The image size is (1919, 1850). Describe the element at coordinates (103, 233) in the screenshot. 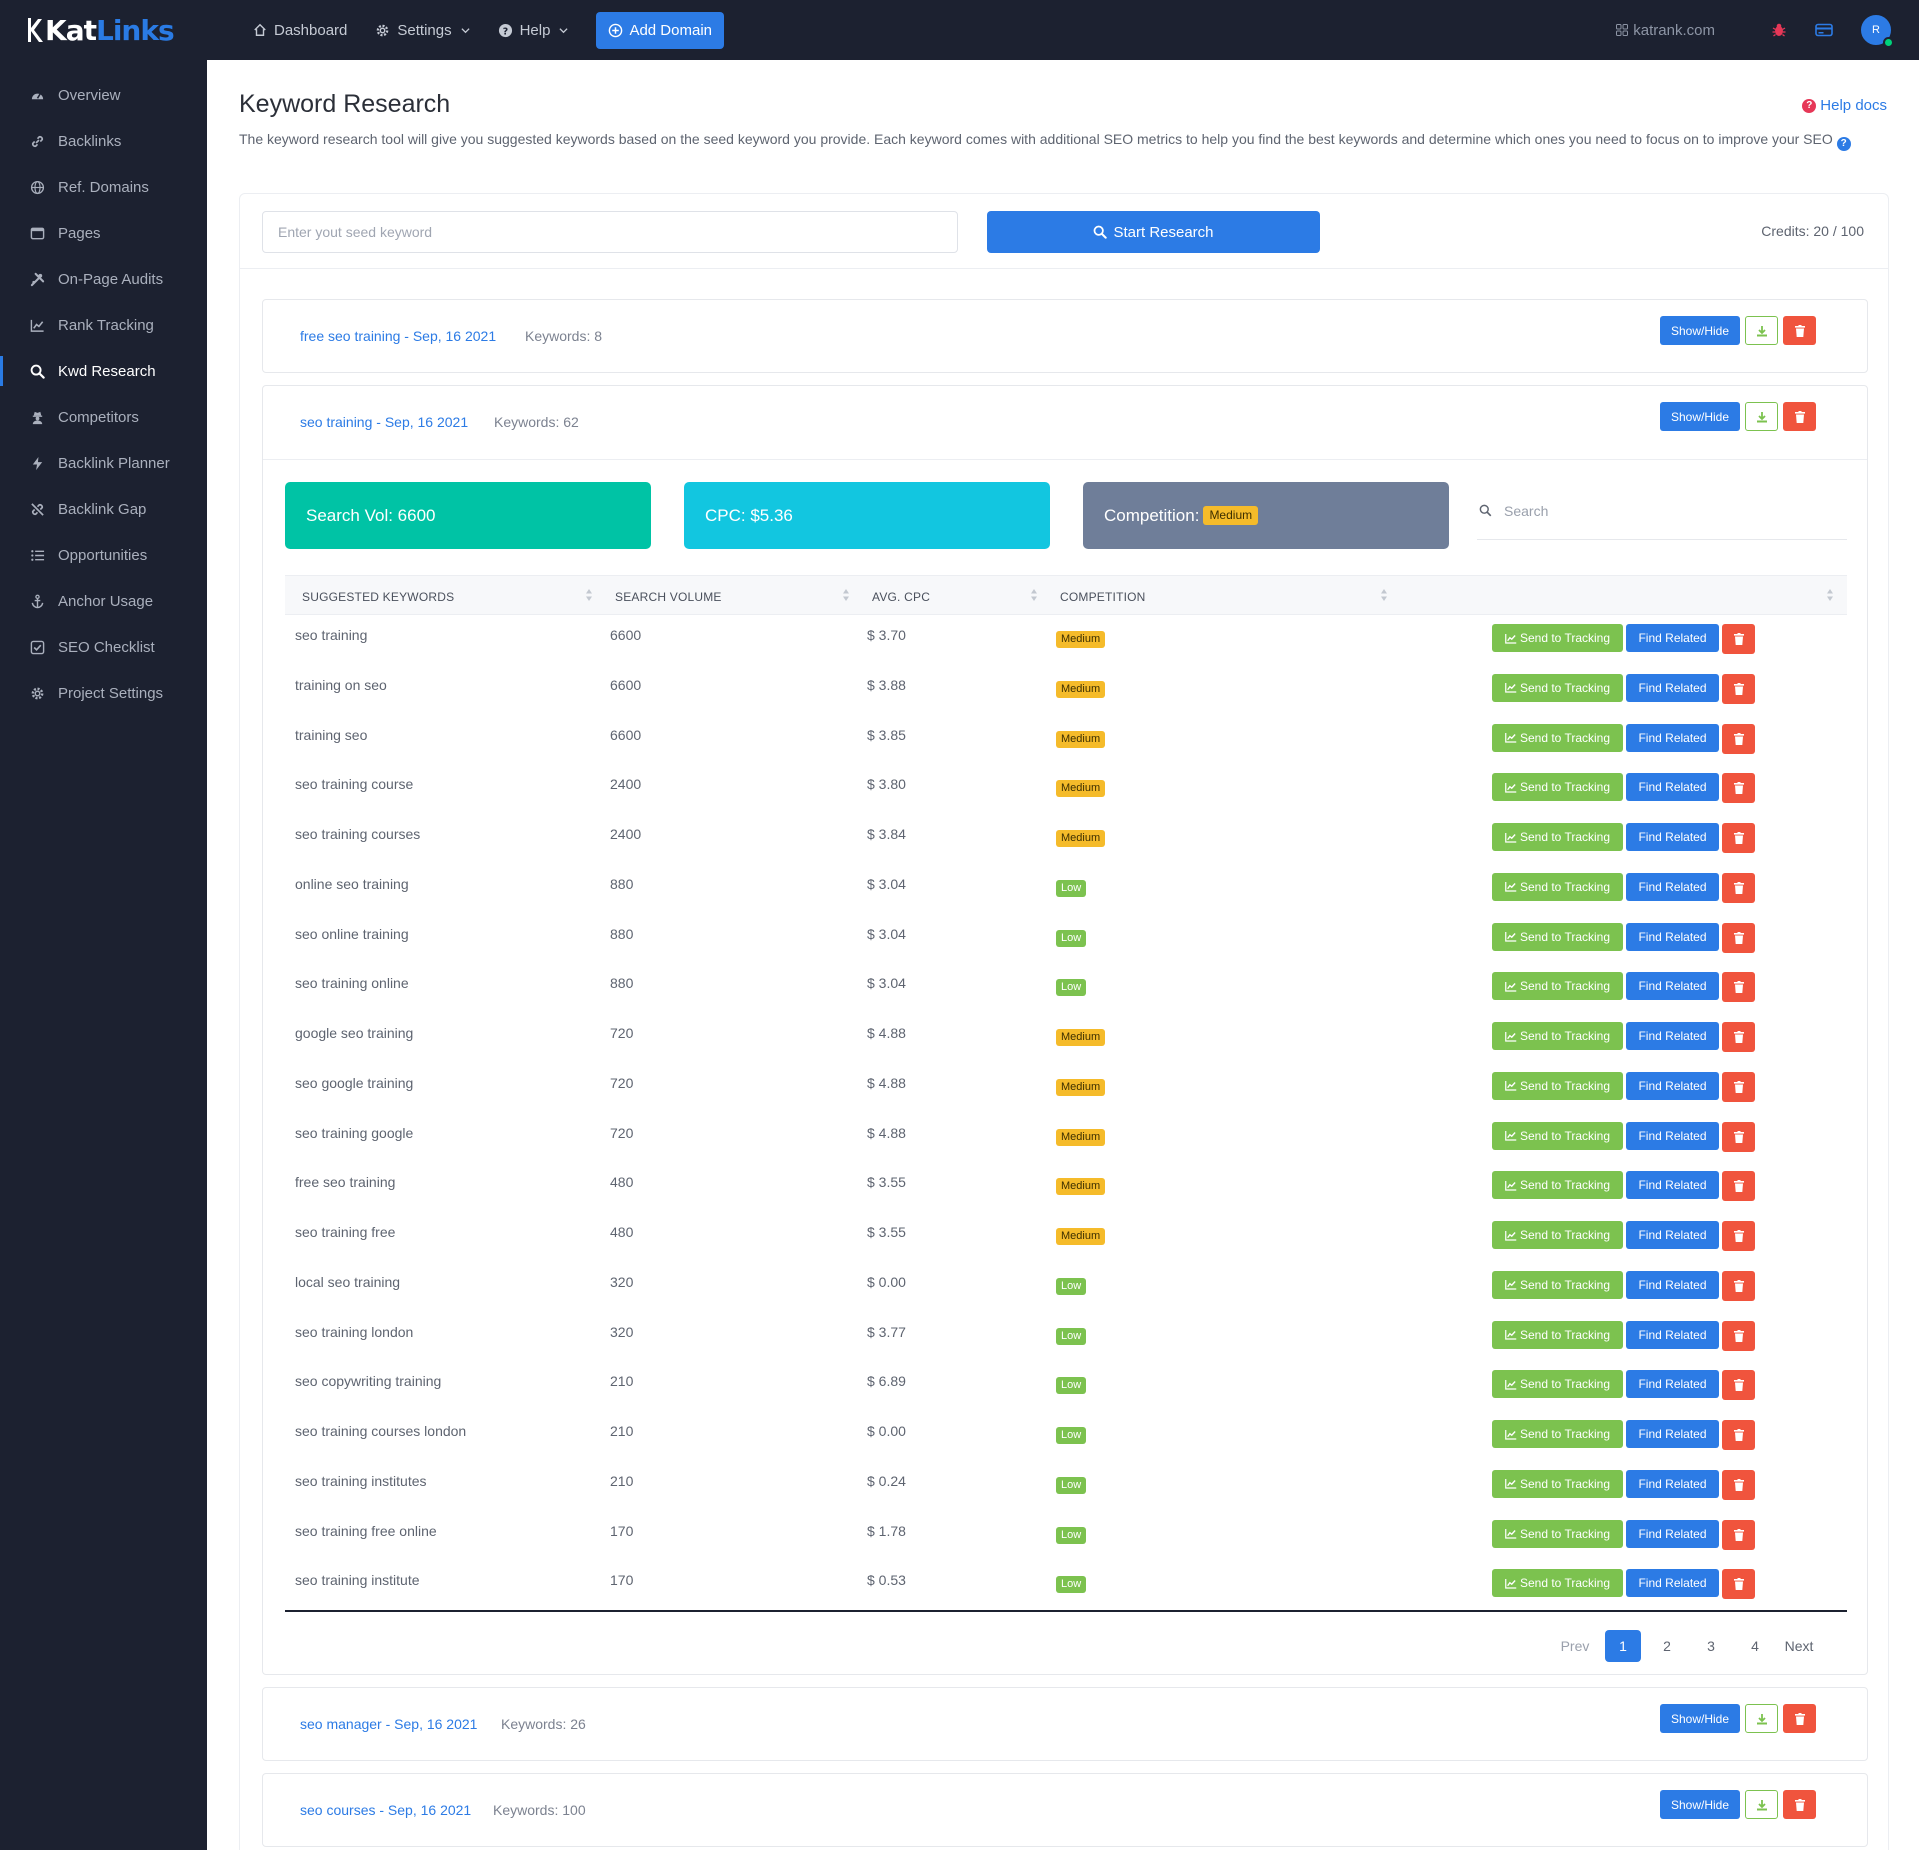

I see `sidebar-item-pages: Pages` at that location.